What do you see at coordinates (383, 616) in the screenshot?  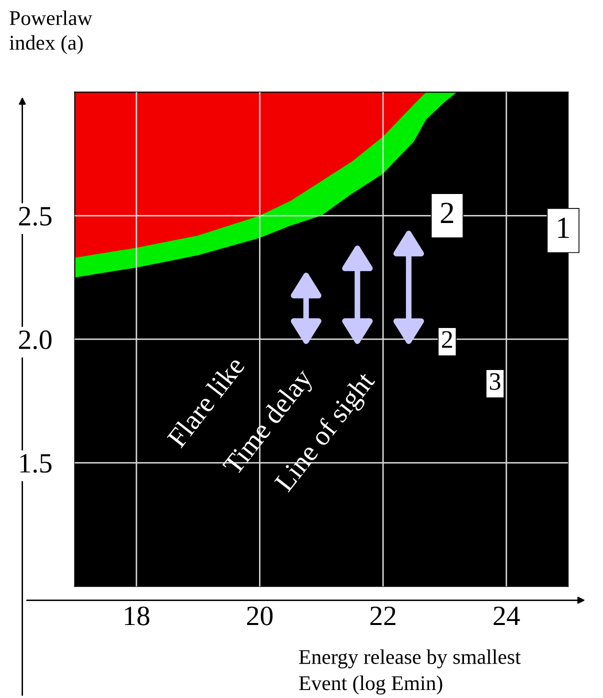 I see `x-tick-label: 22` at bounding box center [383, 616].